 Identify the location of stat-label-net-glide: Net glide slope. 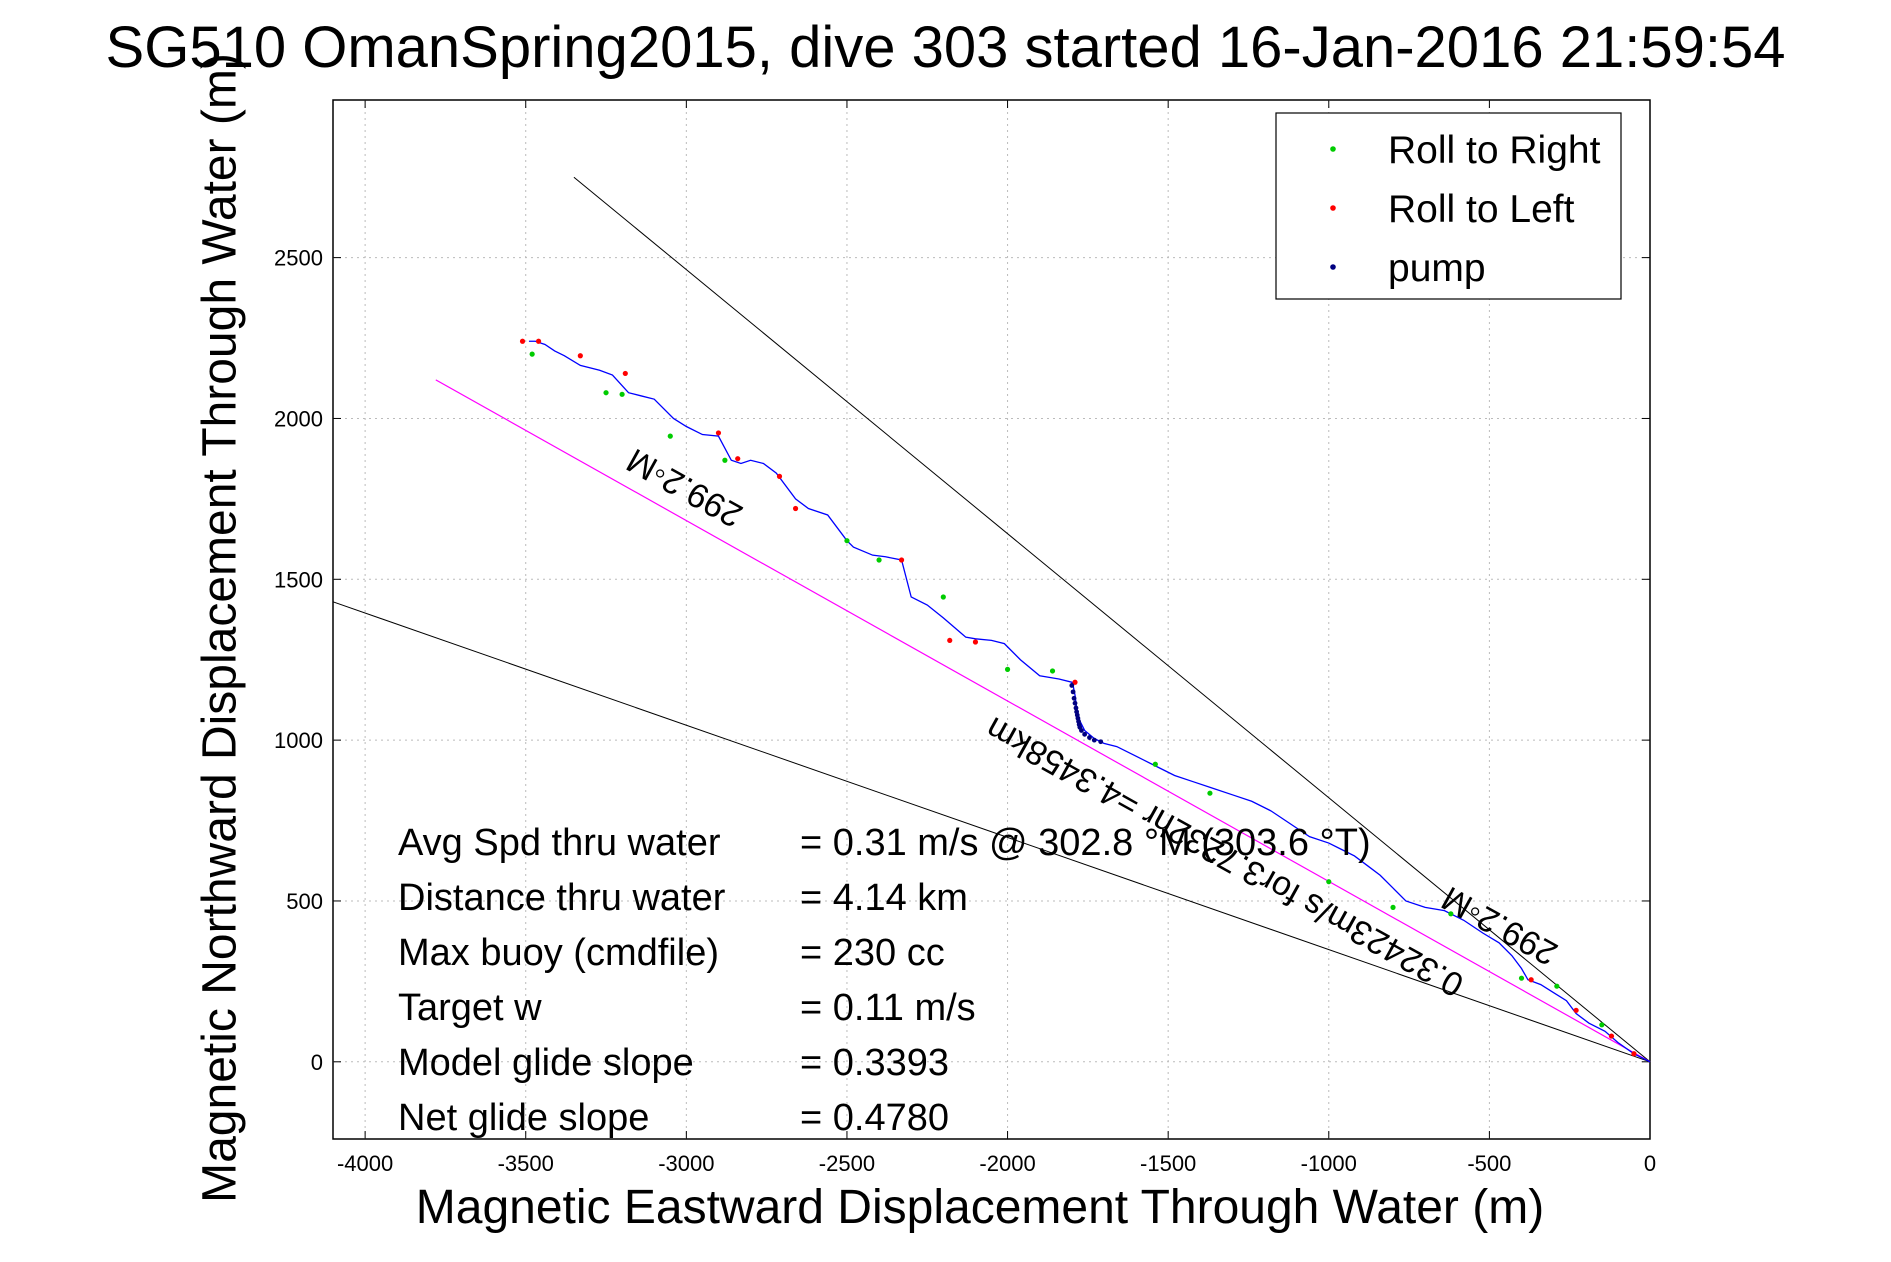
(524, 1118).